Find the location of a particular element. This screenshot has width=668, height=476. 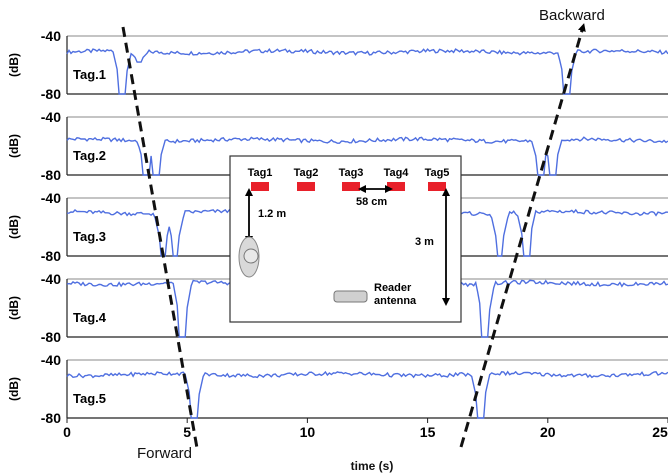

series-label: Tag.3 is located at coordinates (89, 236).